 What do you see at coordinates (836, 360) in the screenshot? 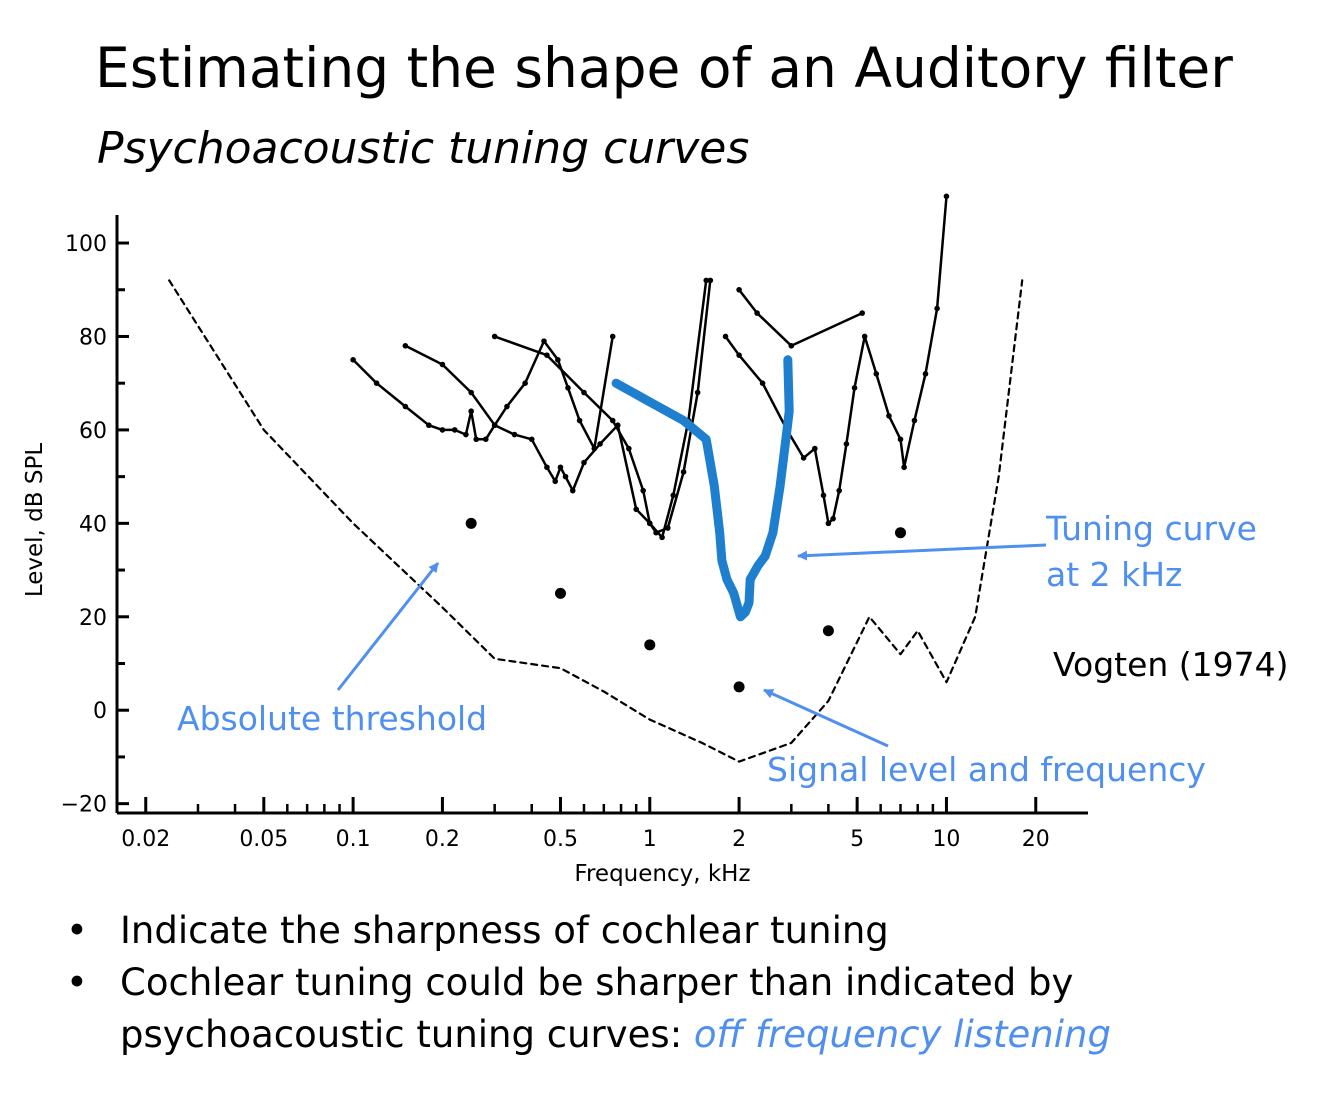
I see `series-ptc-4-khz` at bounding box center [836, 360].